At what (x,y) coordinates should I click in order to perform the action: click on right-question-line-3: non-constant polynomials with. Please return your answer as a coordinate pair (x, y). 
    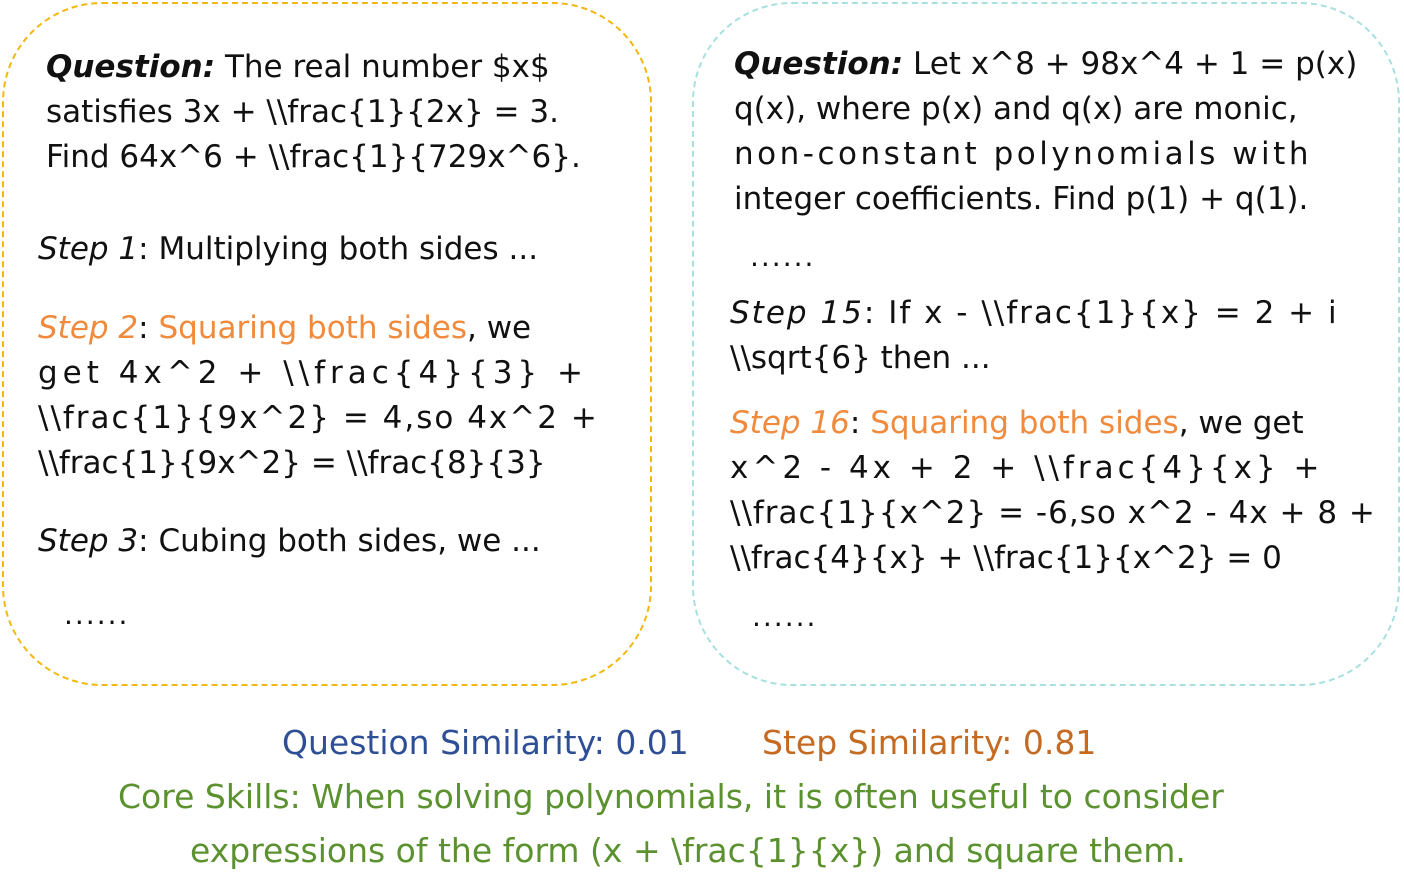
    Looking at the image, I should click on (1023, 154).